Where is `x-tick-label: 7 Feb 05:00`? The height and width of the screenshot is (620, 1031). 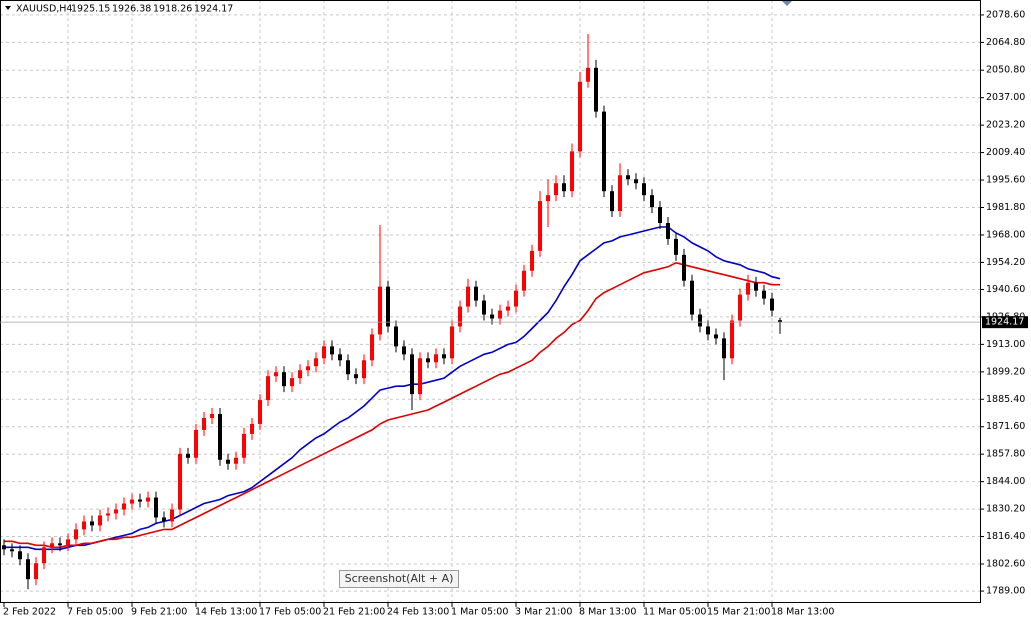 x-tick-label: 7 Feb 05:00 is located at coordinates (95, 612).